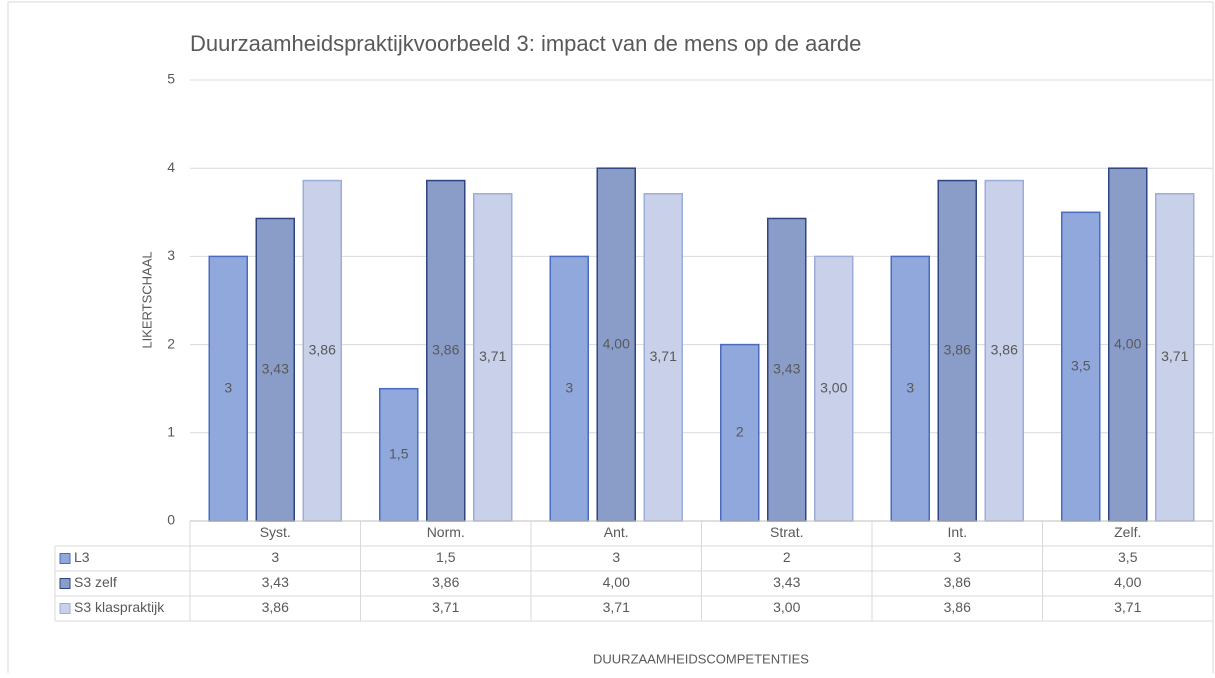 This screenshot has height=678, width=1215. I want to click on y-tick-label: 2, so click(171, 343).